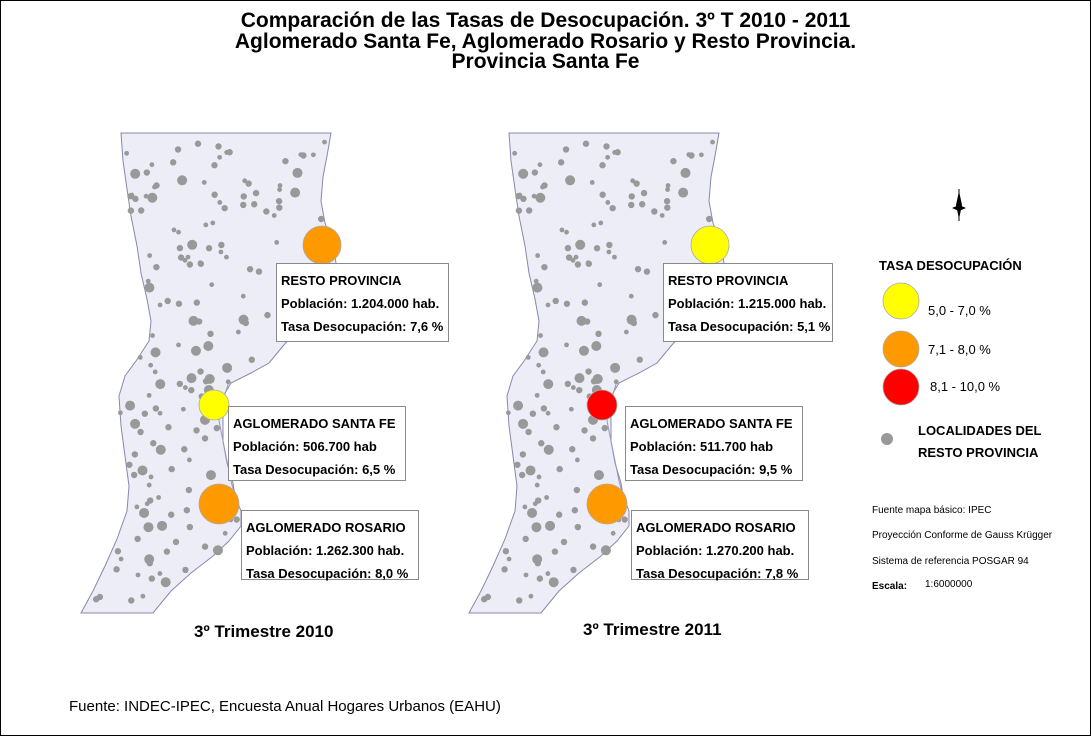 The width and height of the screenshot is (1091, 736). I want to click on rate-circle, so click(607, 504).